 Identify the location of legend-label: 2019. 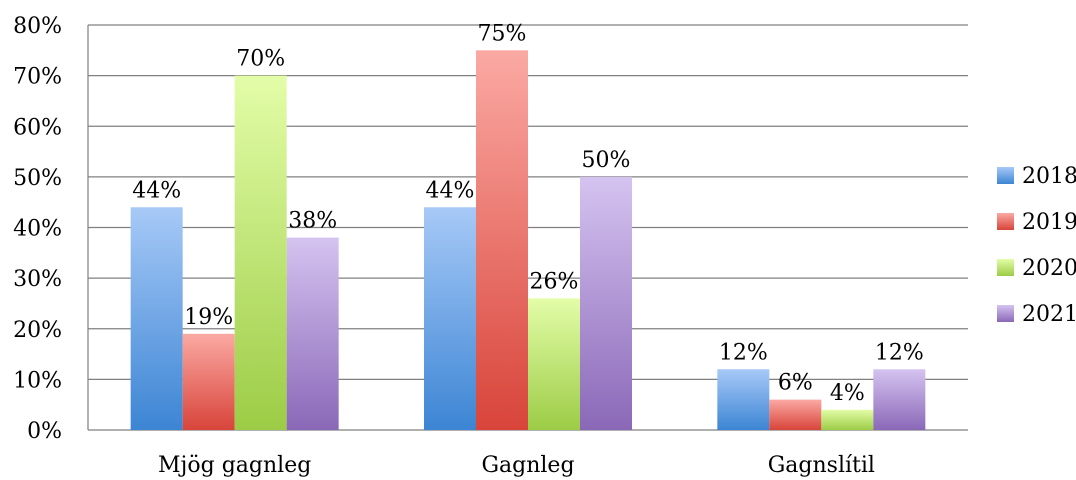
(1049, 222).